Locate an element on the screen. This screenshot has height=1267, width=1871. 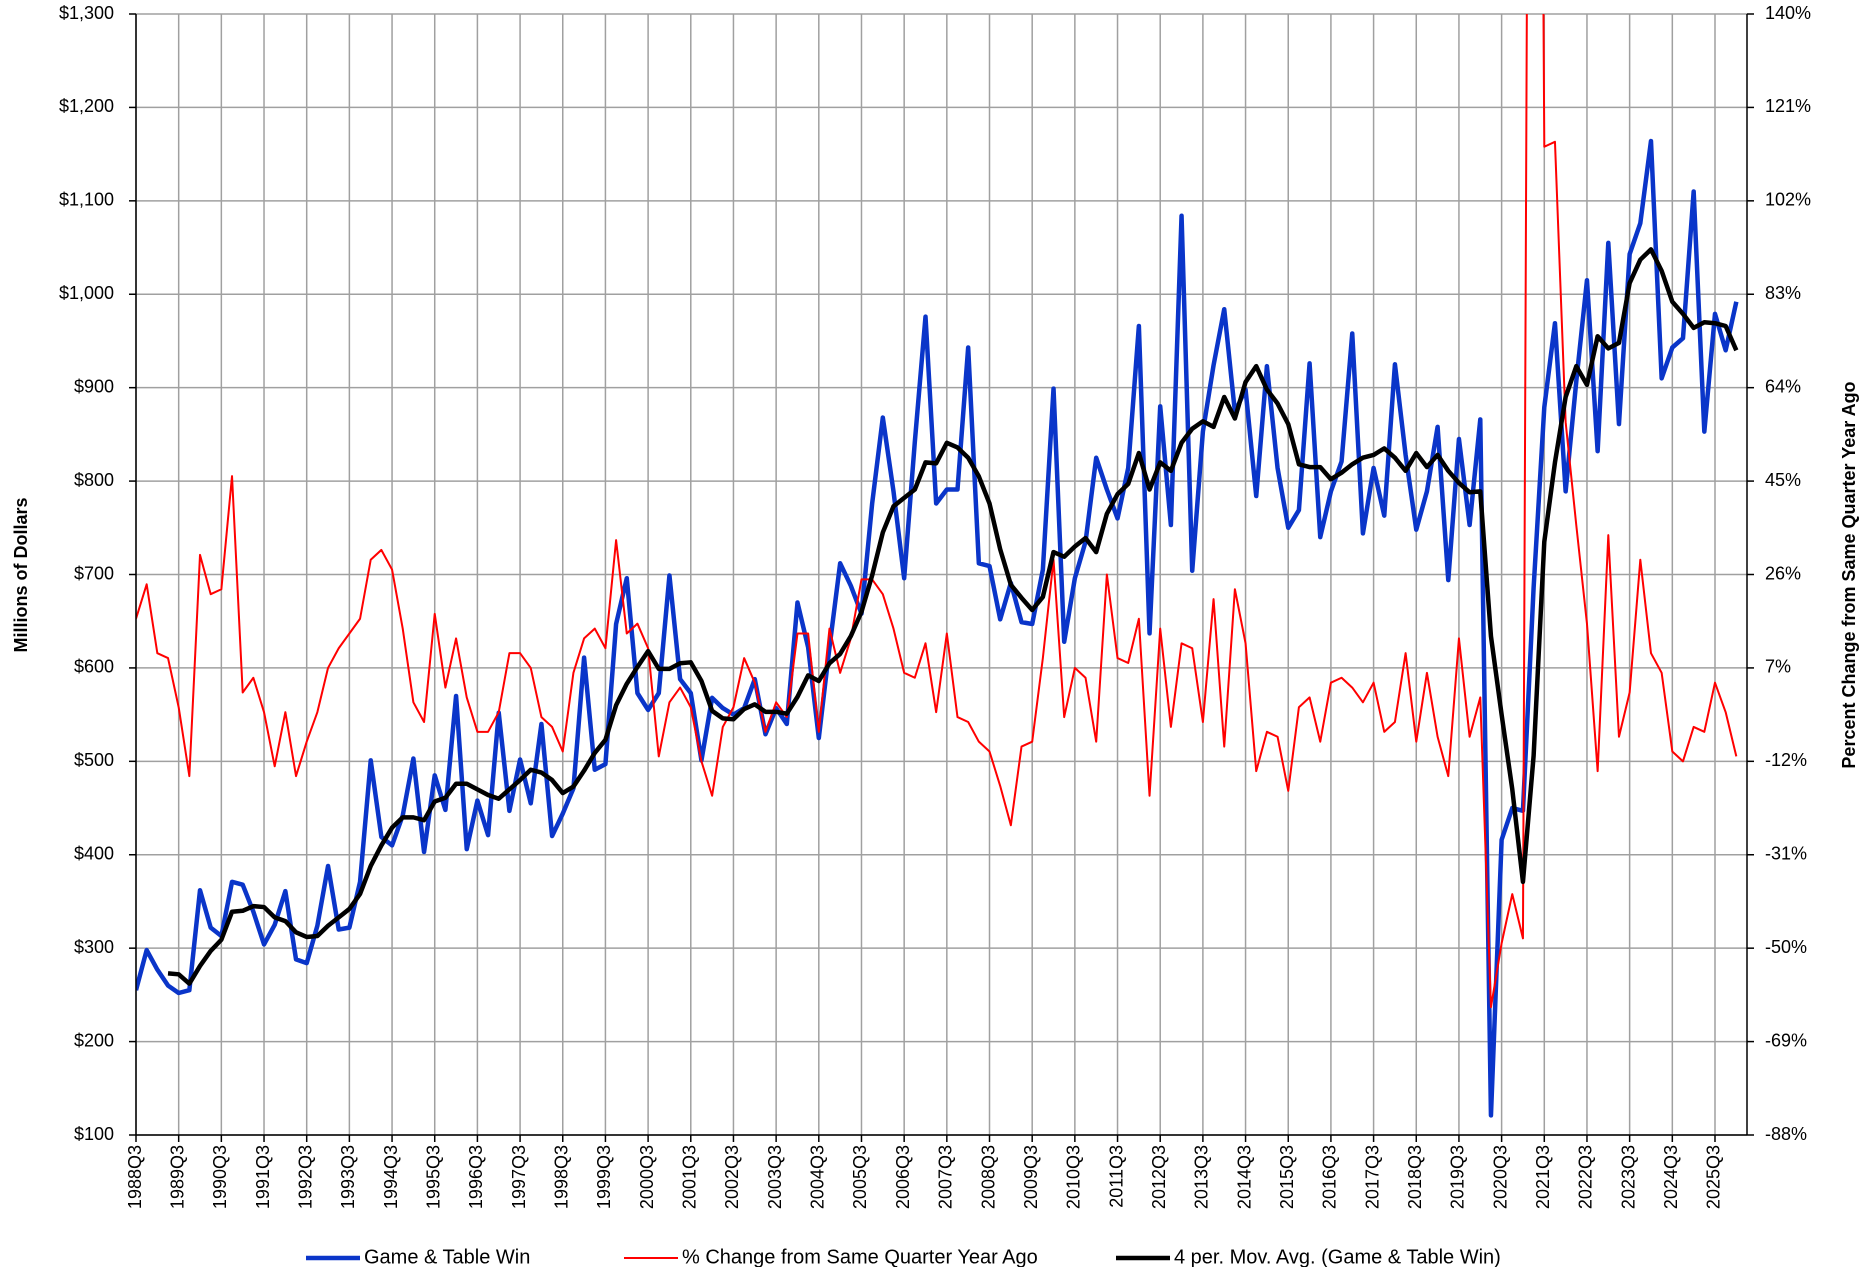
x-tick-label: 1997Q3 is located at coordinates (519, 1177).